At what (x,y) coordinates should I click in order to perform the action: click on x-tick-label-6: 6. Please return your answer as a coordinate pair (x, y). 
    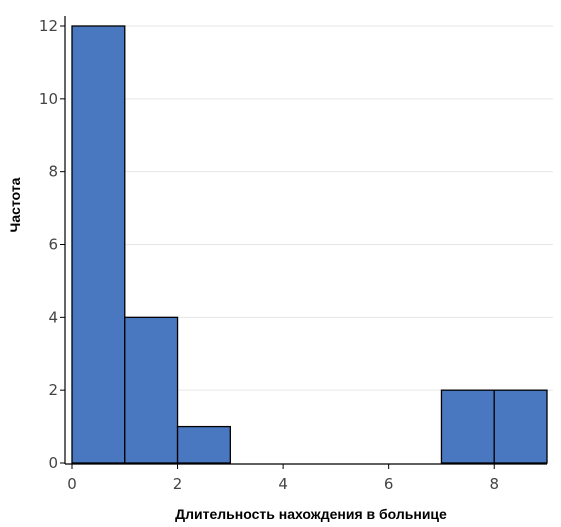
    Looking at the image, I should click on (389, 484).